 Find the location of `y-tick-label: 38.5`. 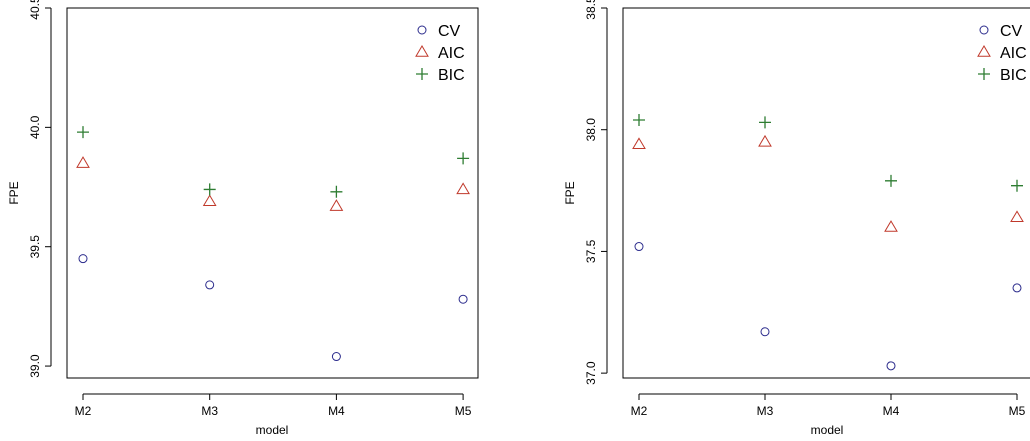

y-tick-label: 38.5 is located at coordinates (591, 10).